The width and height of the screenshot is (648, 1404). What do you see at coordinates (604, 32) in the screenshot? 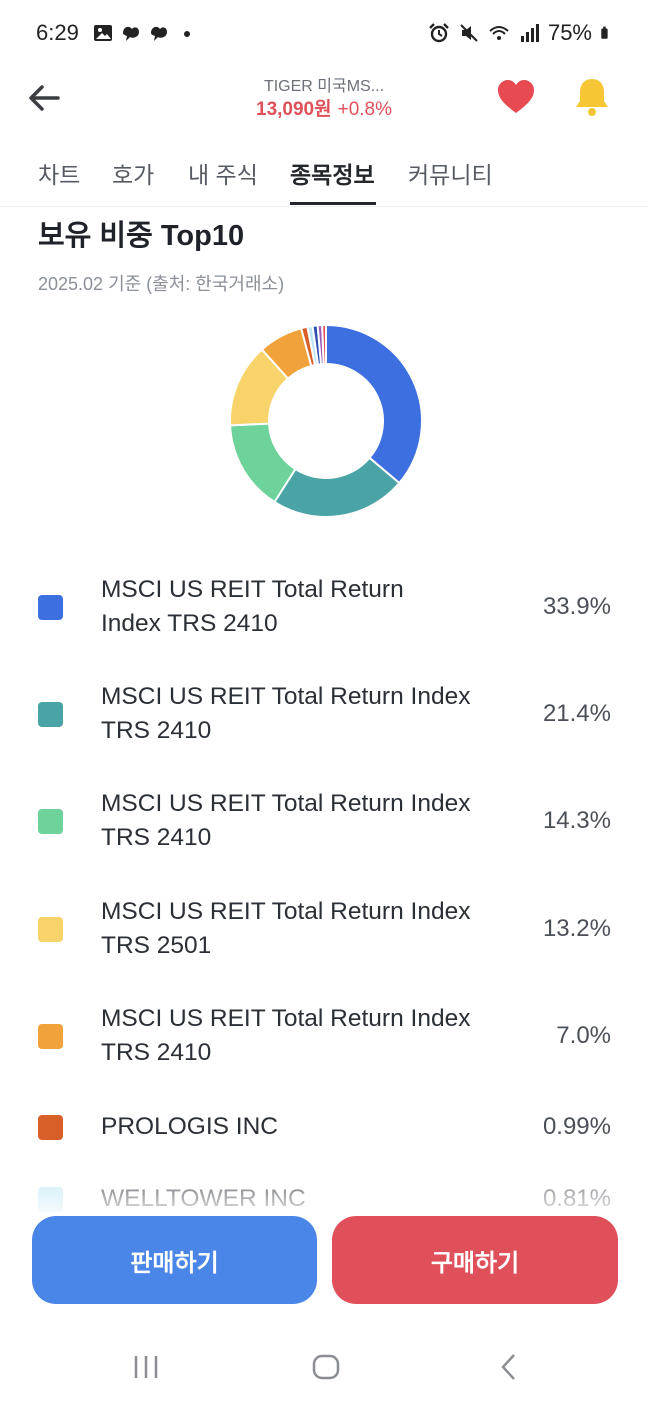
I see `battery-icon` at bounding box center [604, 32].